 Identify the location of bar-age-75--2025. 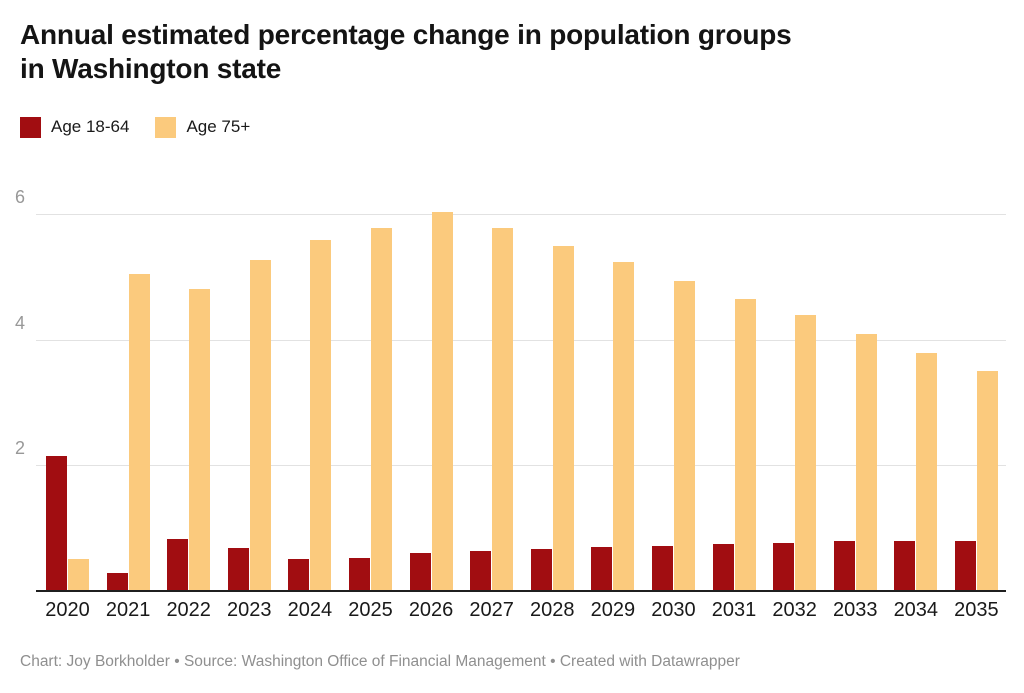
(381, 409).